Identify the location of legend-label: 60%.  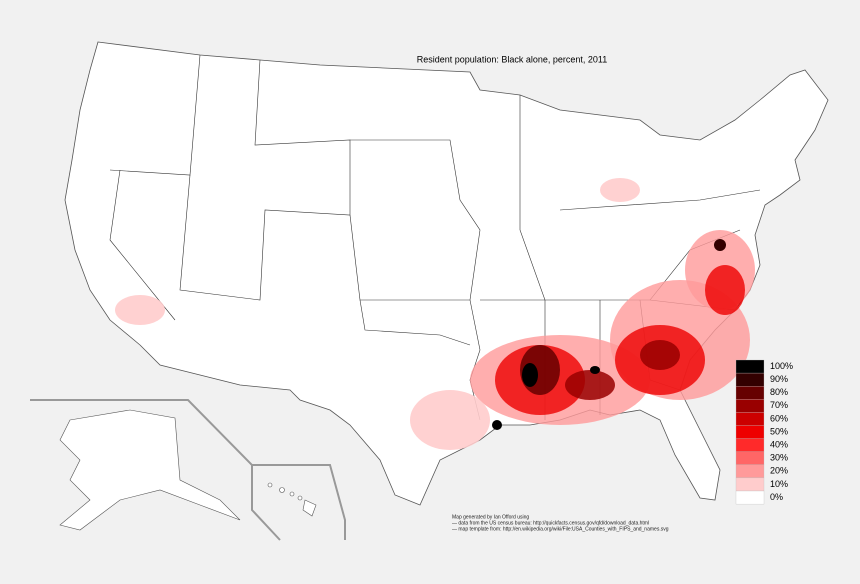
(779, 418).